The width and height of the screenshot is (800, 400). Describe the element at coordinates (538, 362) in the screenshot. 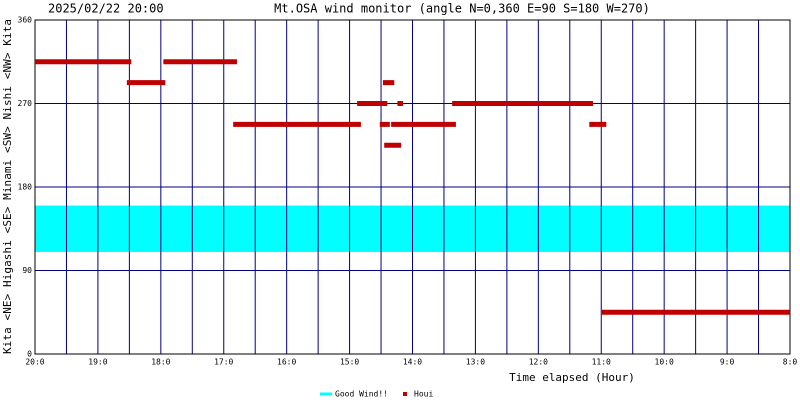

I see `x-tick-label: 12:0` at that location.